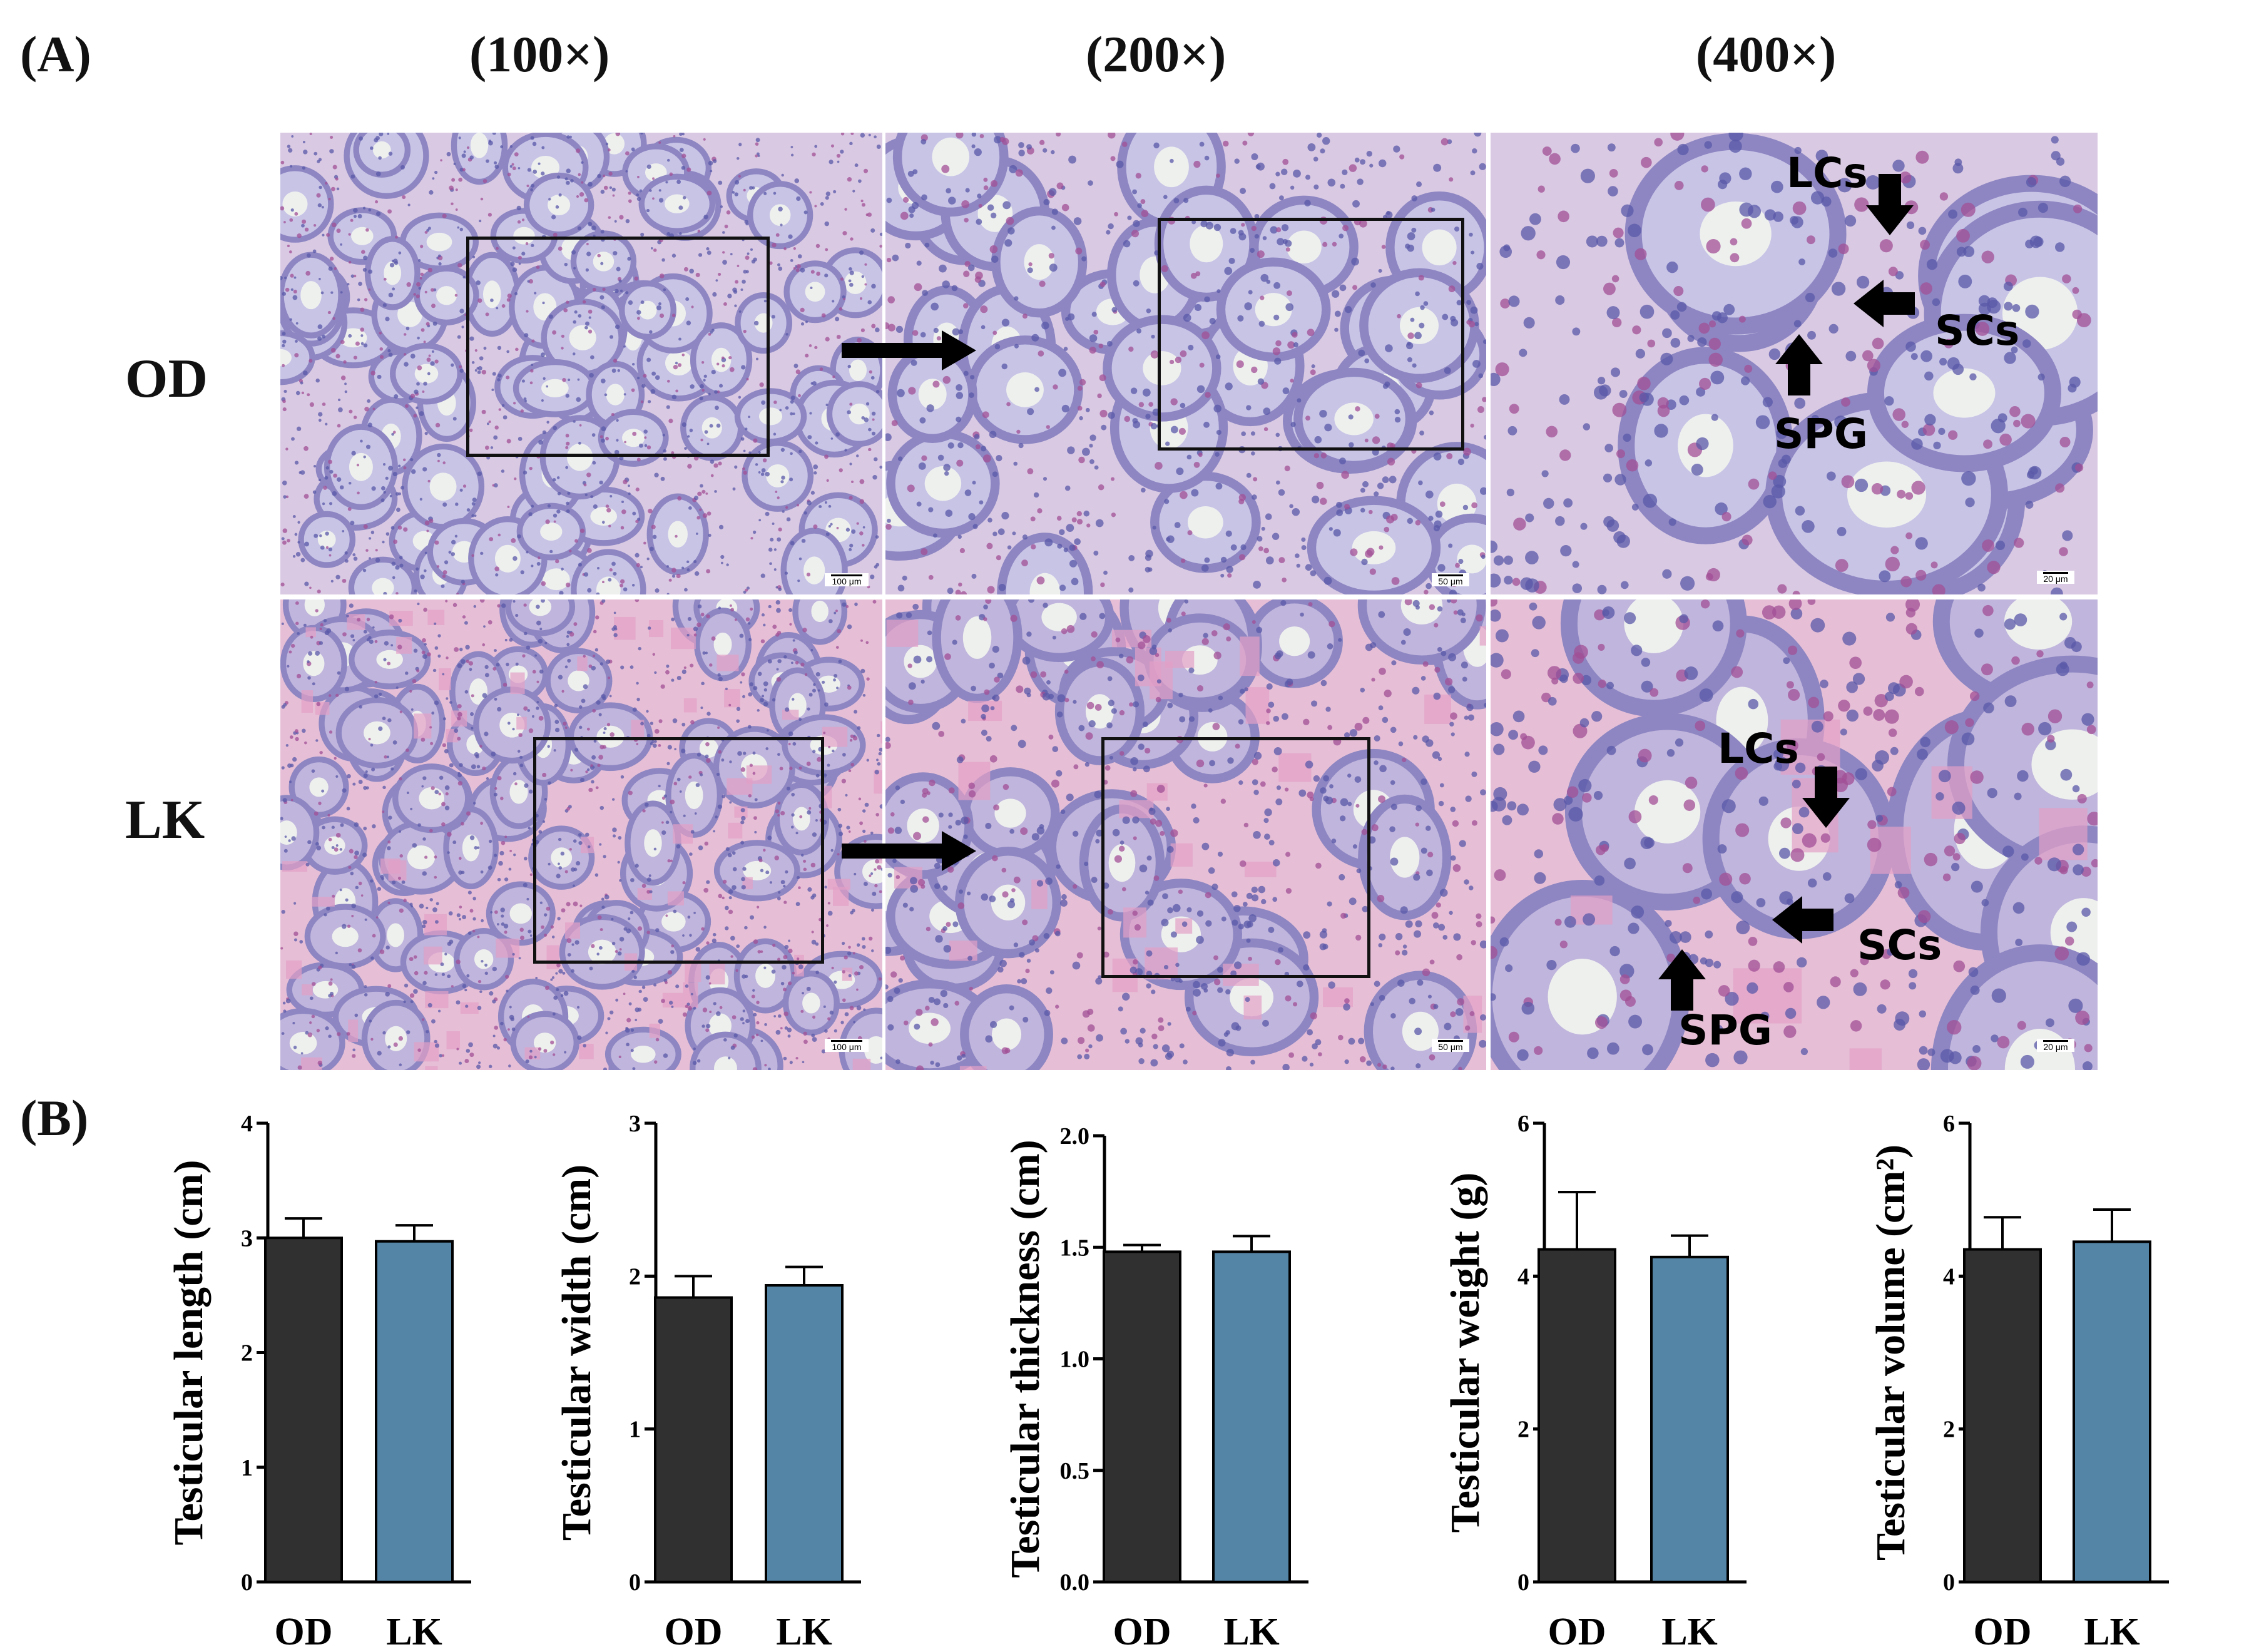 This screenshot has width=2249, height=1652. Describe the element at coordinates (303, 1409) in the screenshot. I see `chart-0-bar-od` at that location.